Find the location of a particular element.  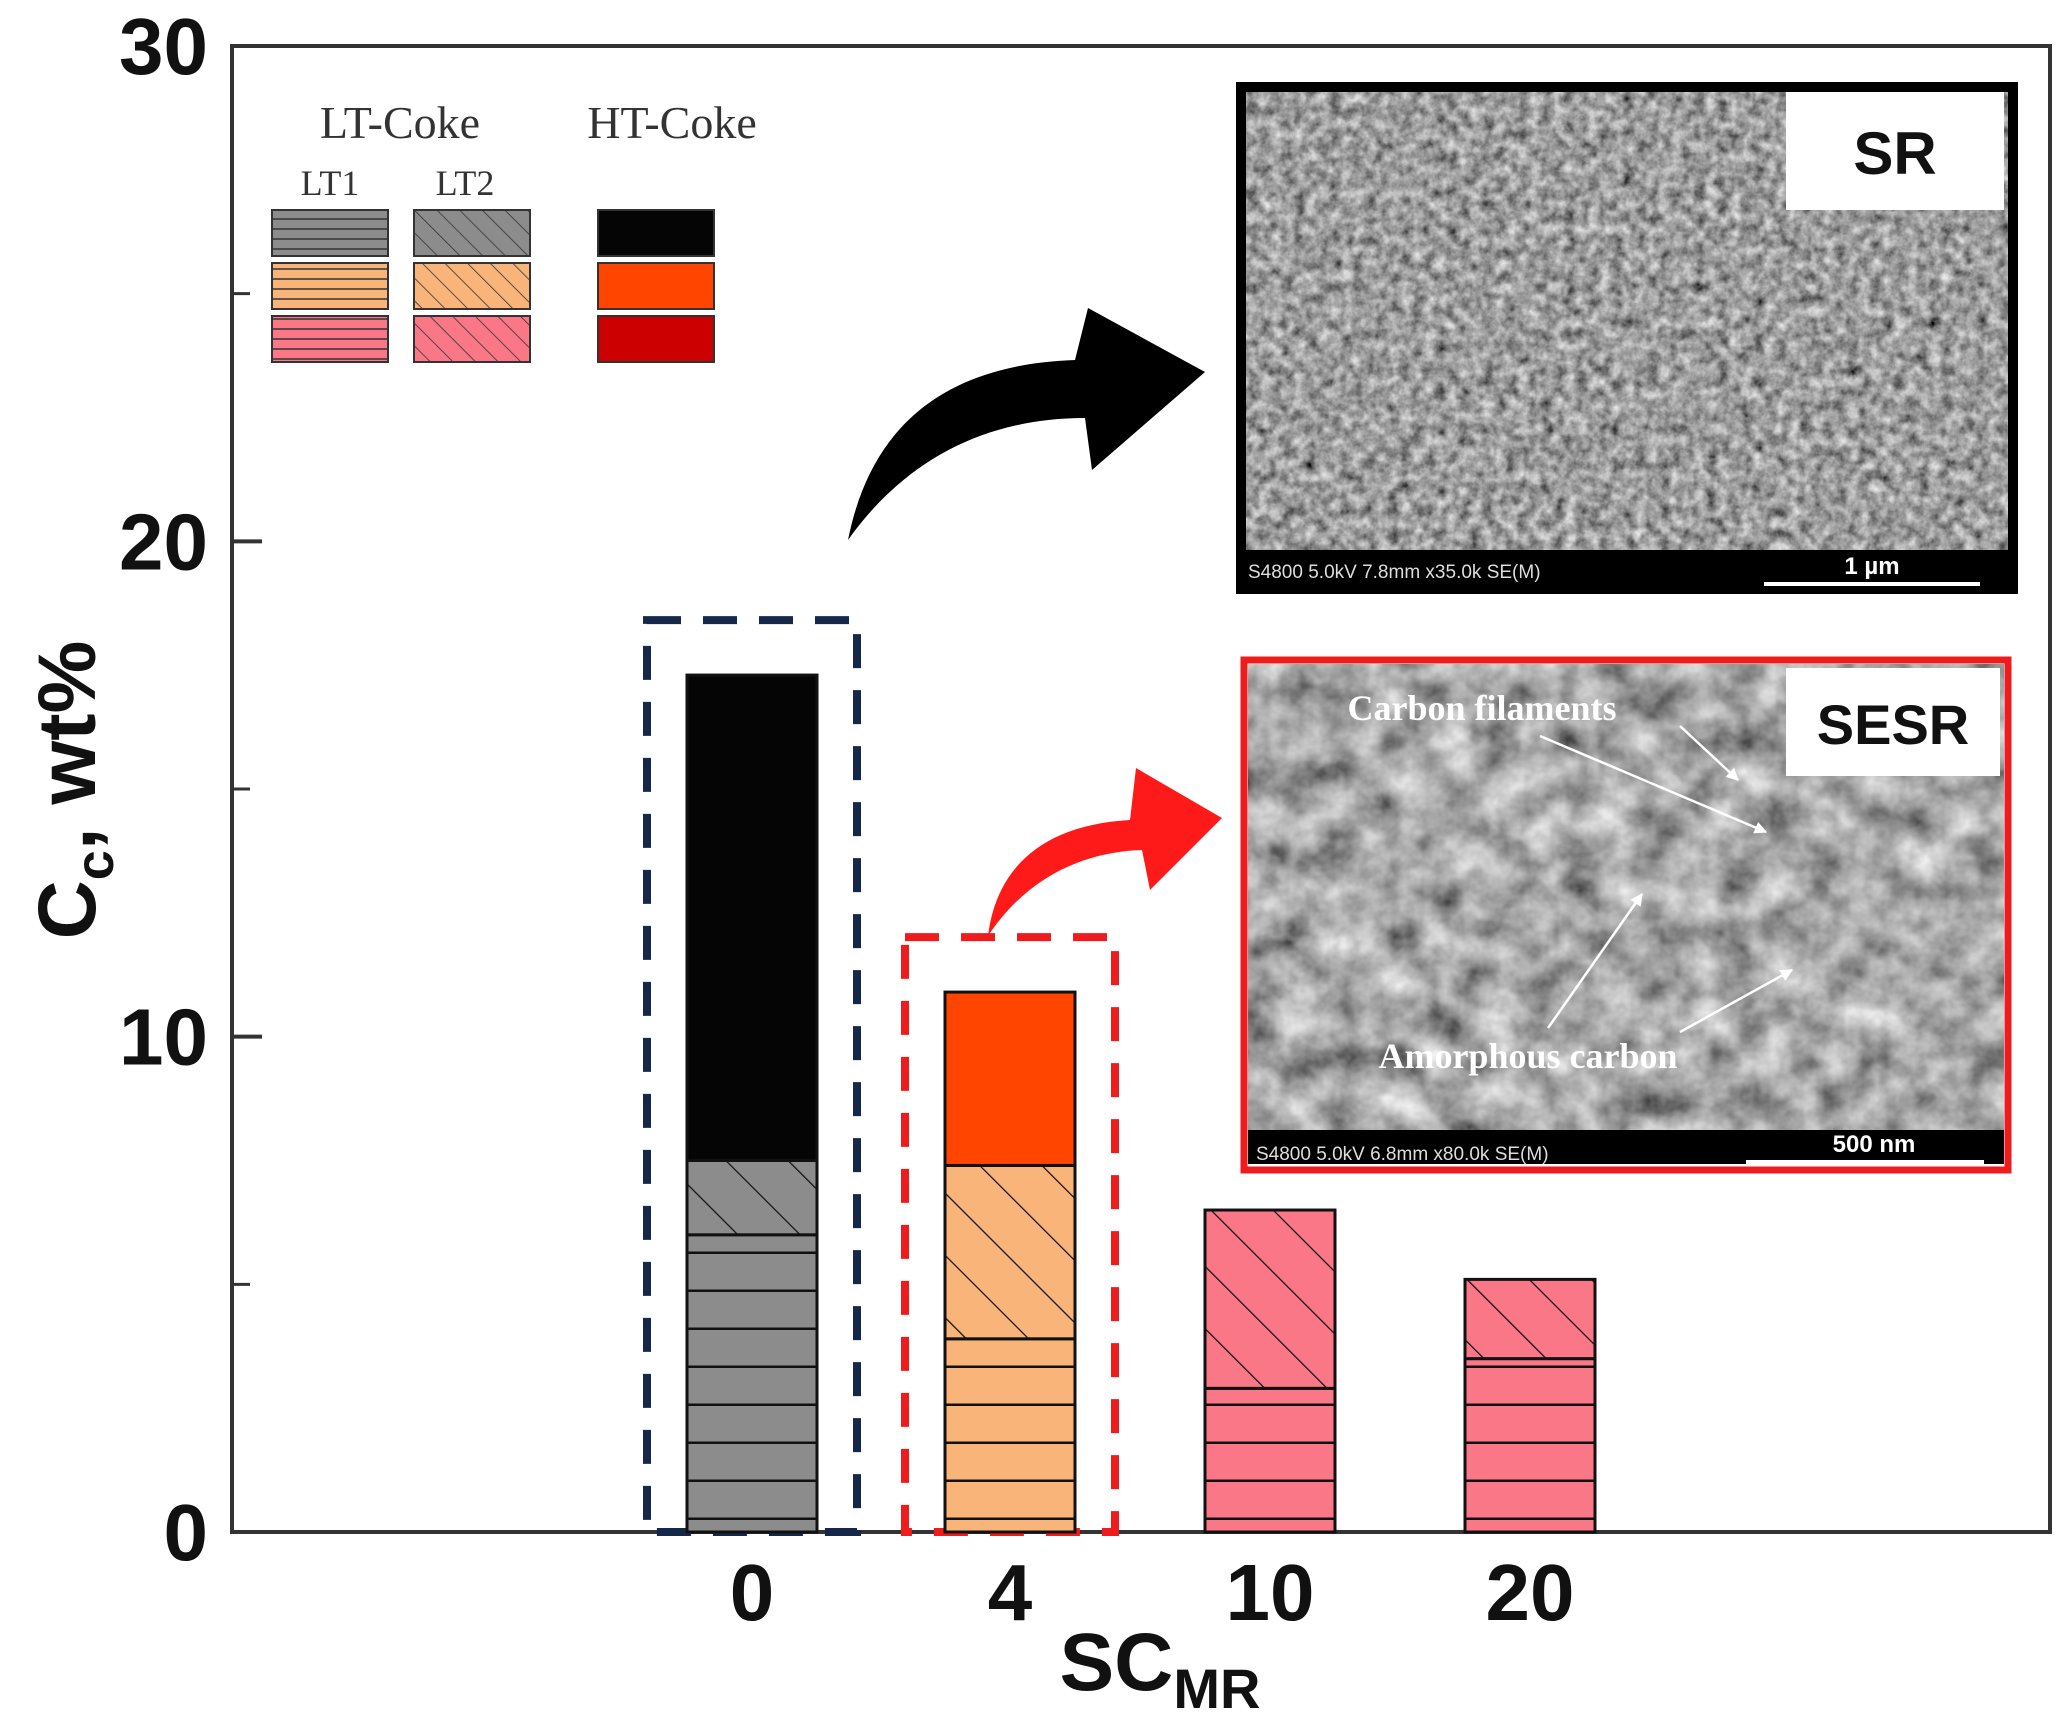

x-axis: 0 4 10 20 is located at coordinates (1152, 1592).